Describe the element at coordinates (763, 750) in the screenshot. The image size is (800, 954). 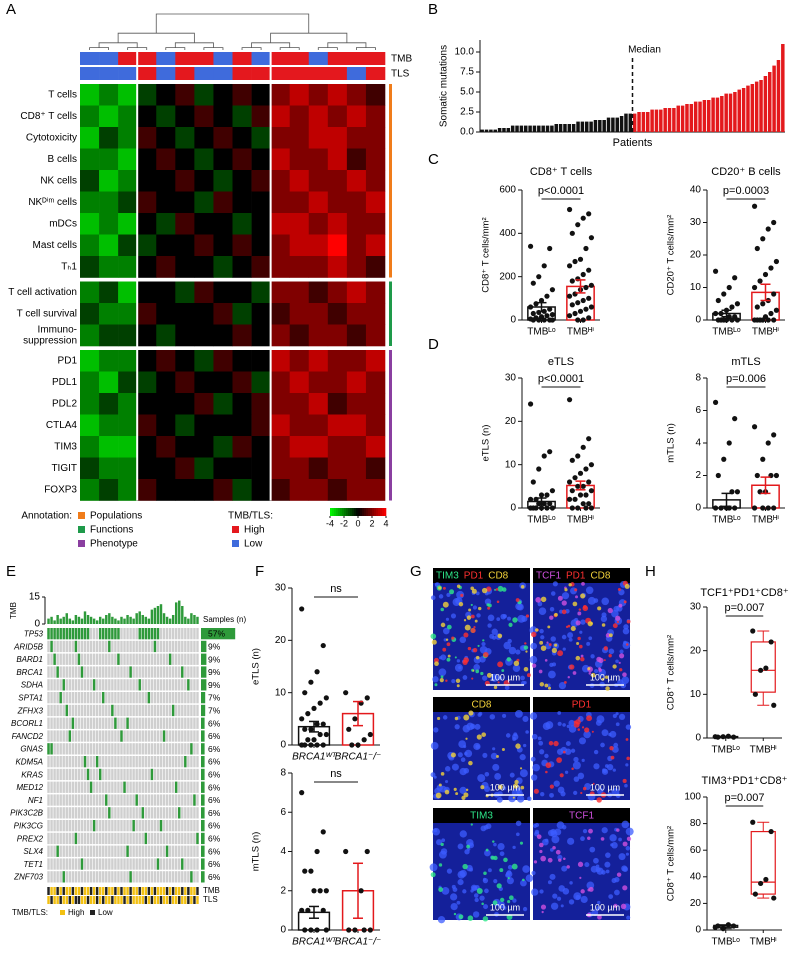
I see `x-tick-label: TMBᴴⁱ` at that location.